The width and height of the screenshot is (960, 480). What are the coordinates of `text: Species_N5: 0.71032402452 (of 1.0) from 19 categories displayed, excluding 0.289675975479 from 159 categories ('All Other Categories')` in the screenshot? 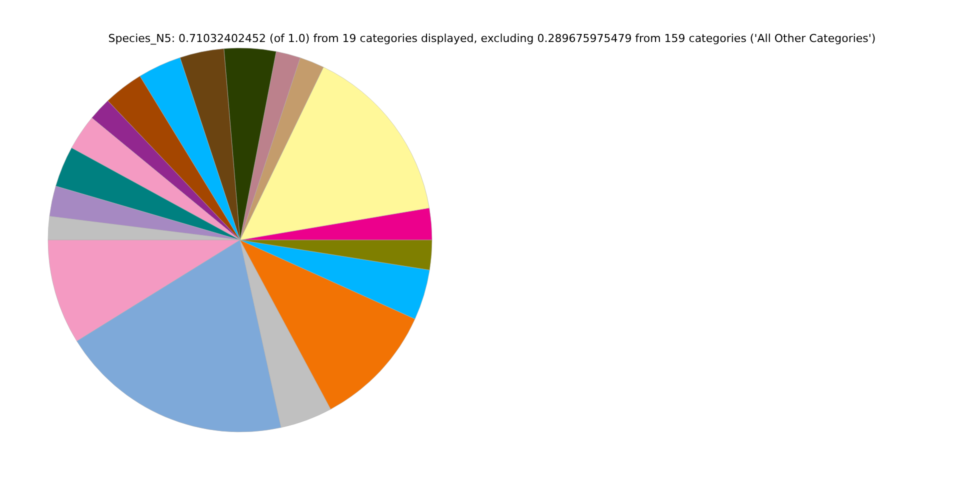 It's located at (492, 38).